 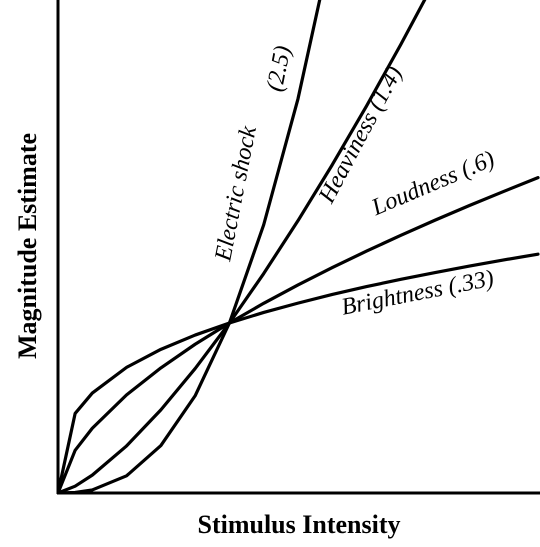 What do you see at coordinates (279, 69) in the screenshot?
I see `series-exponent: (2.5)` at bounding box center [279, 69].